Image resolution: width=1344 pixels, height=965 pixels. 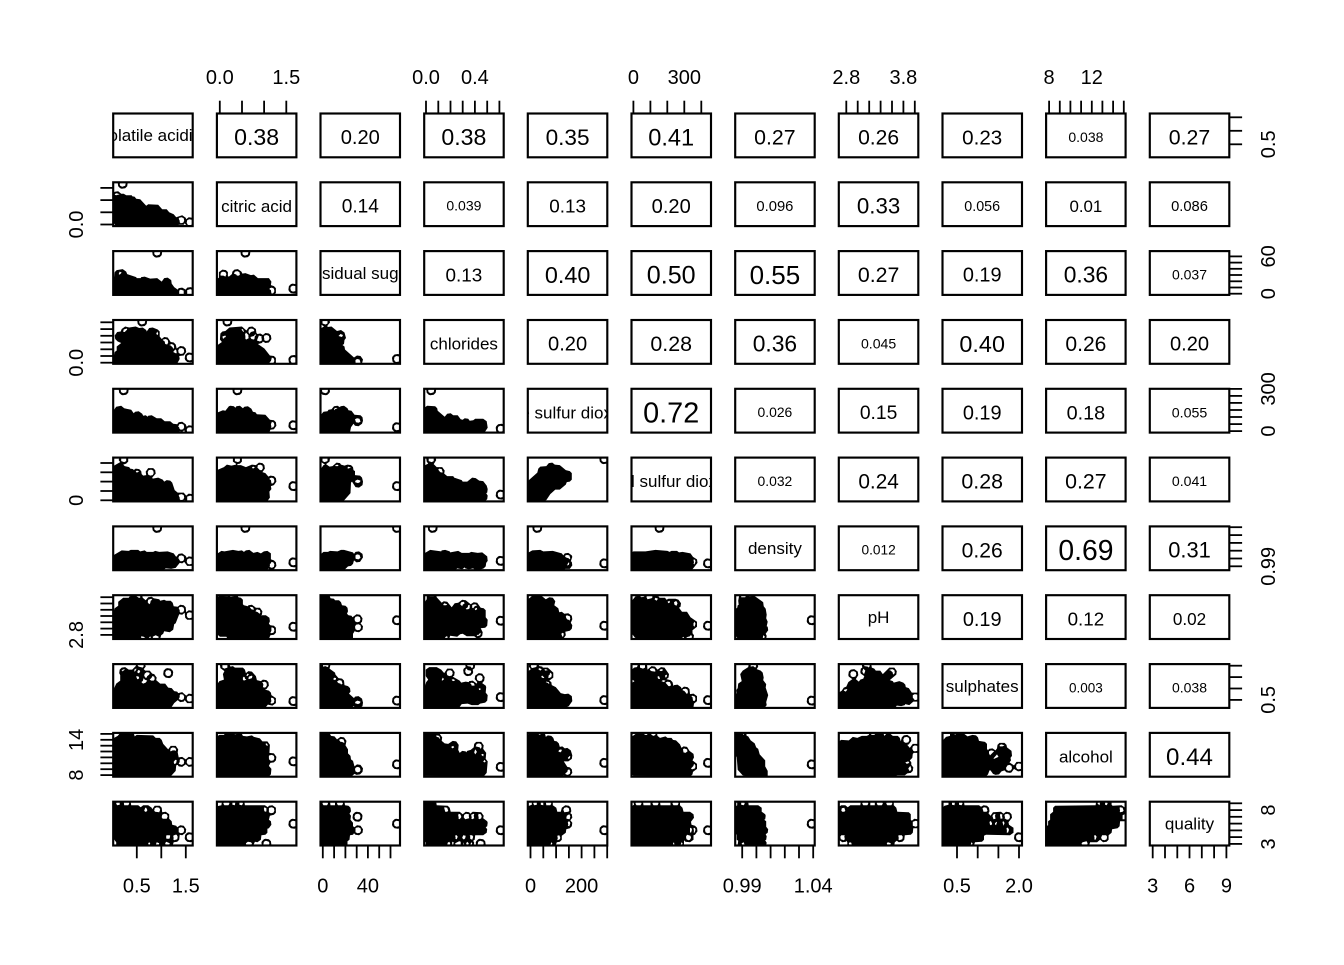 What do you see at coordinates (878, 482) in the screenshot?
I see `svg-text: 0.24` at bounding box center [878, 482].